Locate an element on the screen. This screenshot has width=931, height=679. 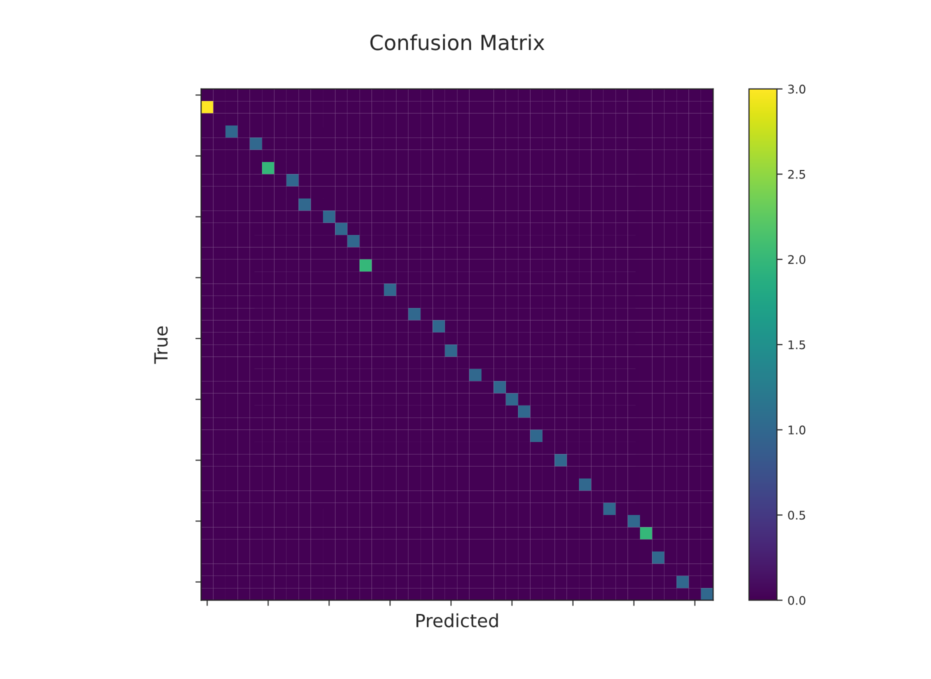
color-bar-label: 3.0 is located at coordinates (797, 89).